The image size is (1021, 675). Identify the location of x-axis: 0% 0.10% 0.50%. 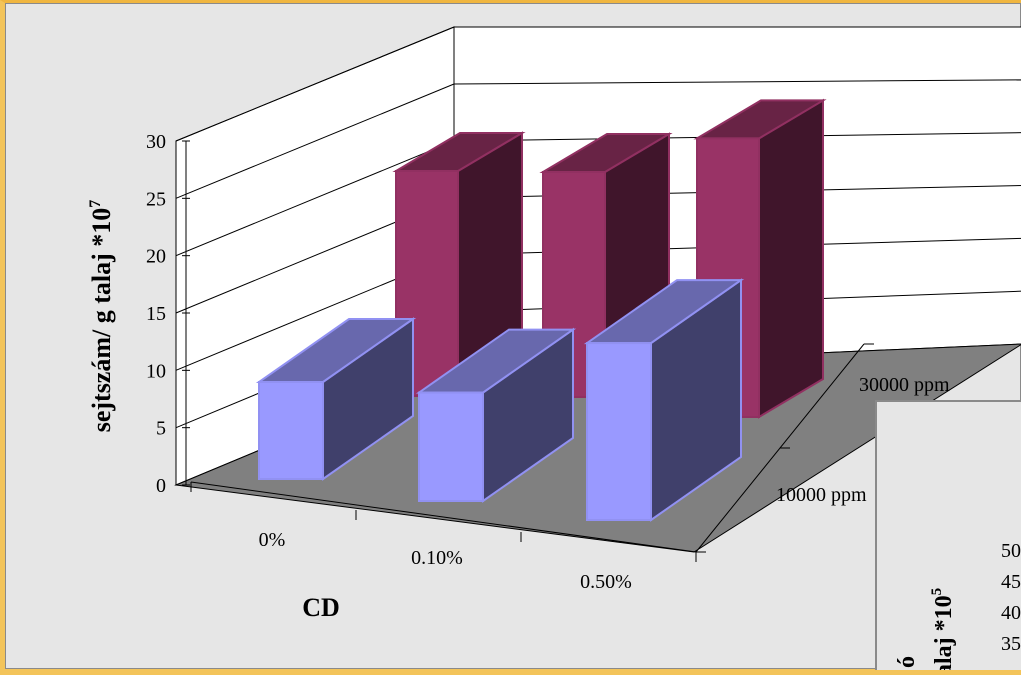
(443, 537).